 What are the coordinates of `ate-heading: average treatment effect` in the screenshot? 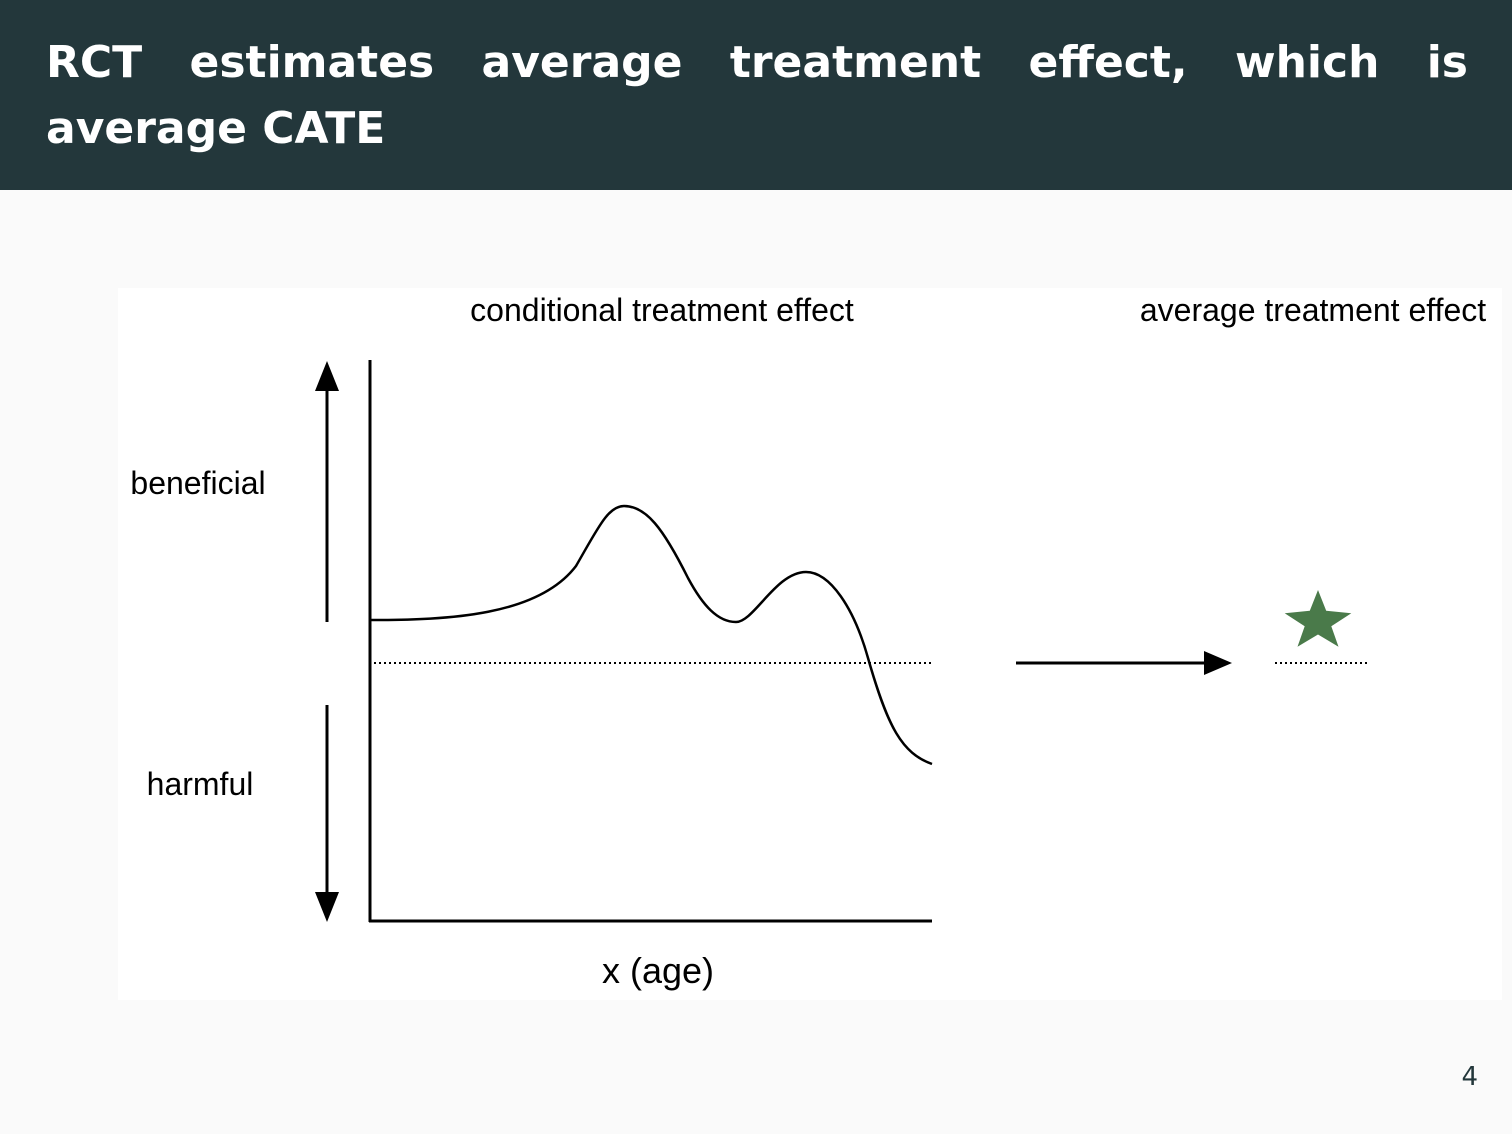 It's located at (1313, 310).